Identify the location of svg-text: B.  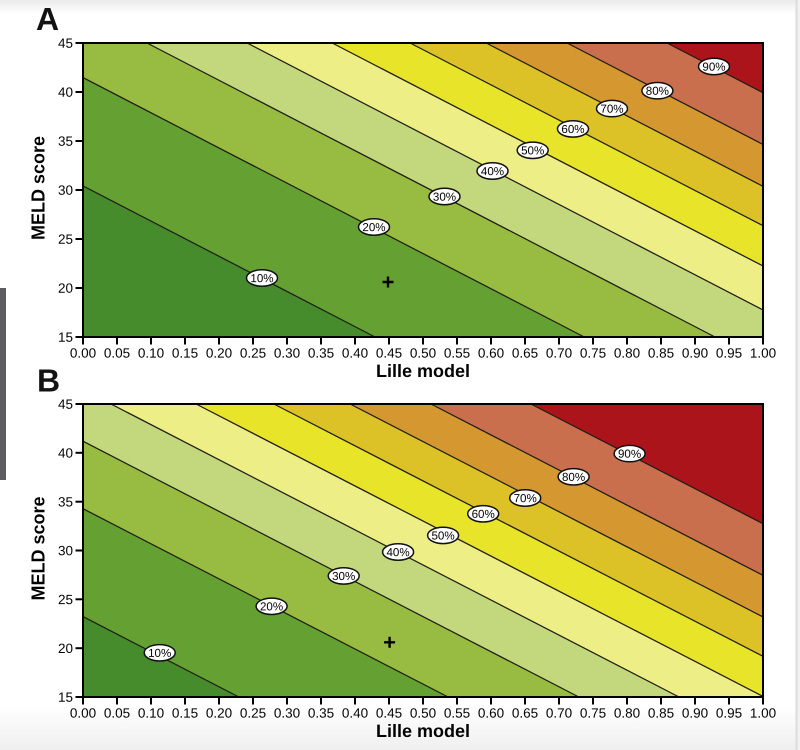
(48, 381).